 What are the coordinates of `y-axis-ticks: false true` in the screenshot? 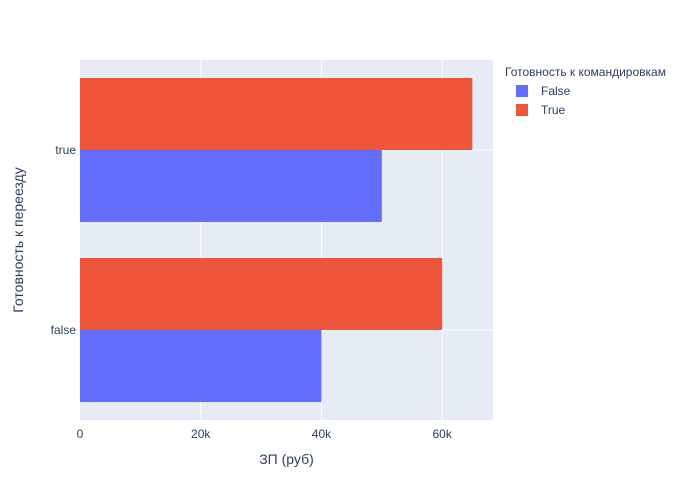 It's located at (64, 240).